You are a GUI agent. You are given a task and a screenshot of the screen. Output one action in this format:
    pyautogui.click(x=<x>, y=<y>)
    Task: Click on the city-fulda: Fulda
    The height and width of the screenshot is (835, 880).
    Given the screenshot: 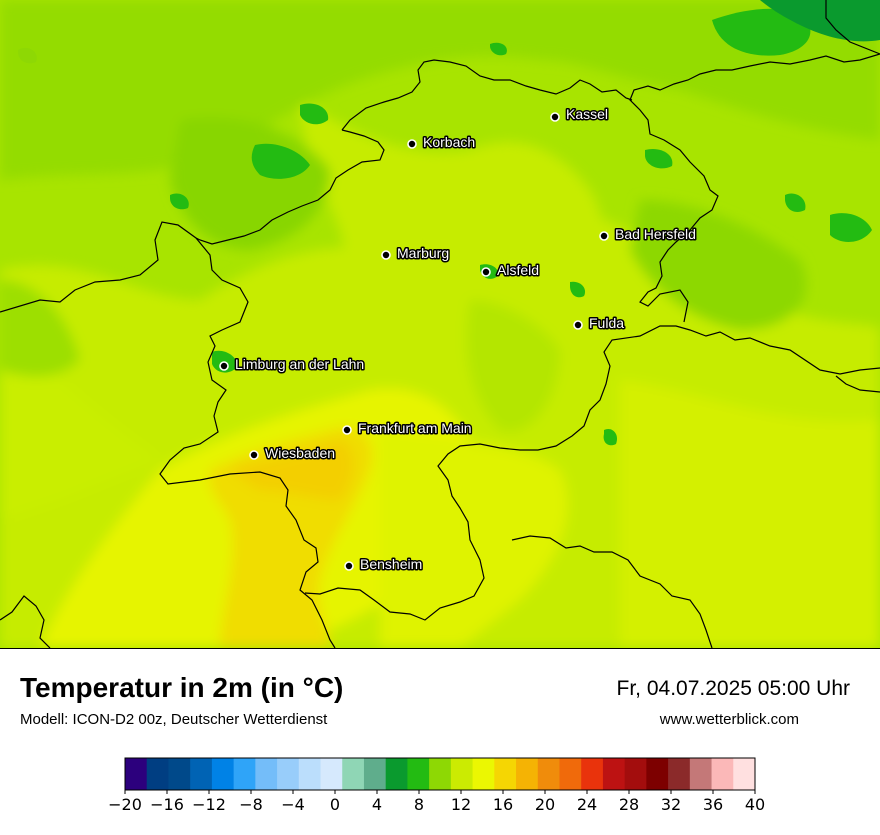 What is the action you would take?
    pyautogui.click(x=599, y=323)
    